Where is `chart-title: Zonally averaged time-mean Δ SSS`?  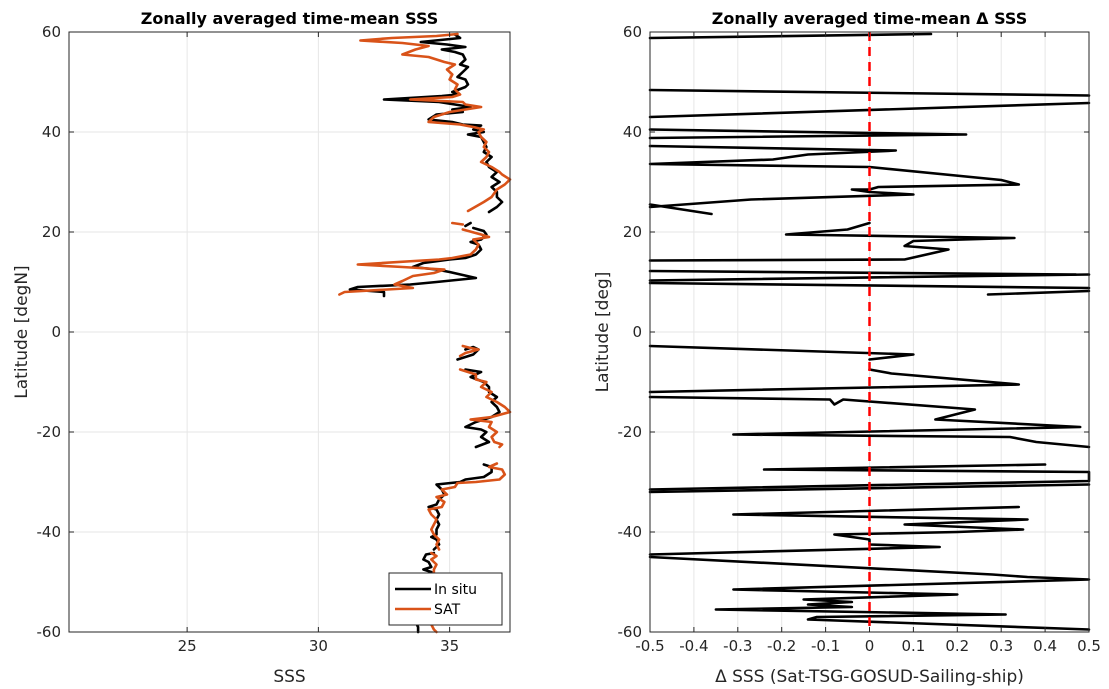
chart-title: Zonally averaged time-mean Δ SSS is located at coordinates (870, 18).